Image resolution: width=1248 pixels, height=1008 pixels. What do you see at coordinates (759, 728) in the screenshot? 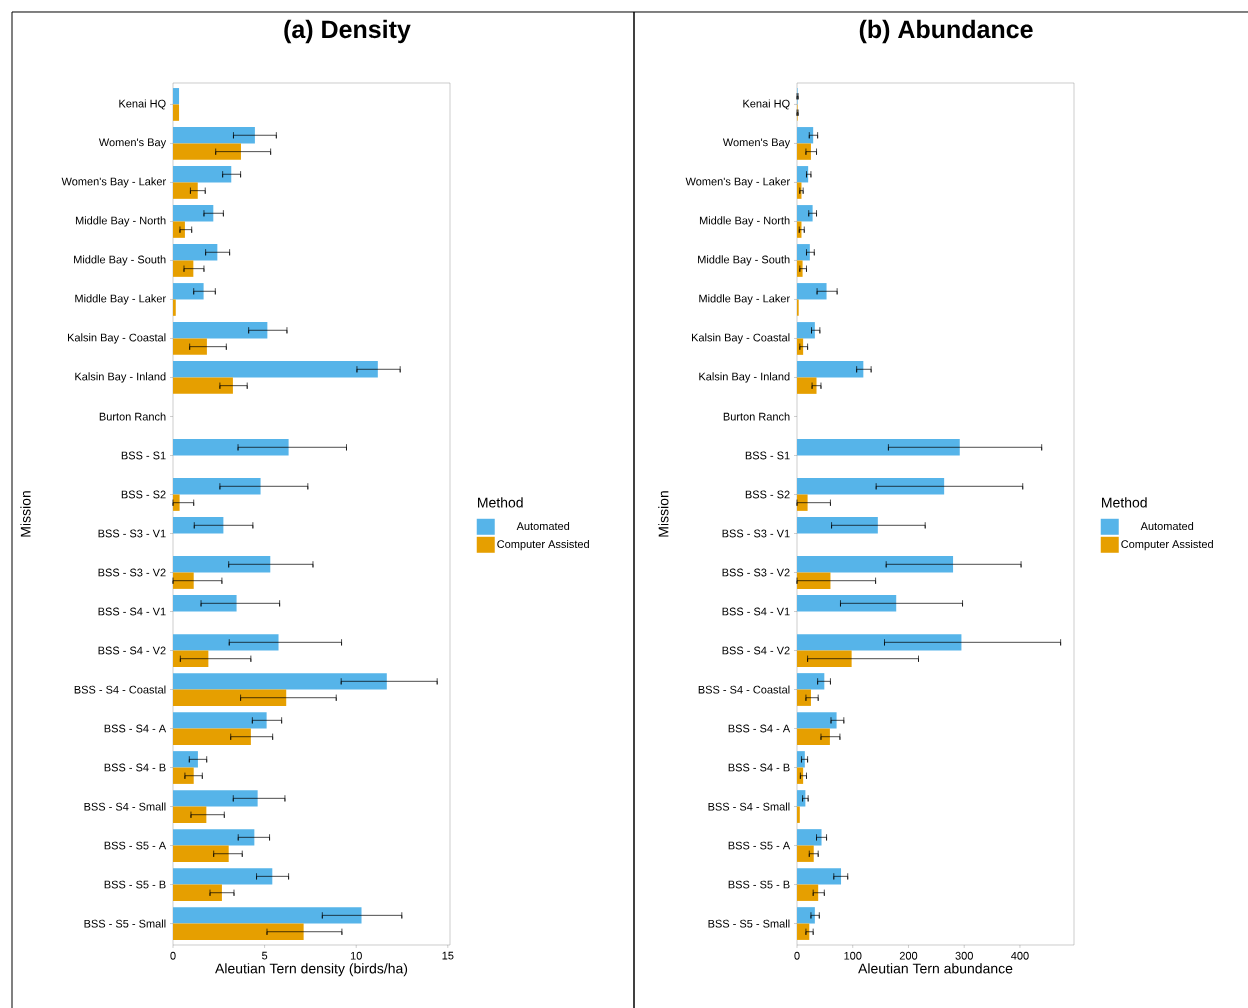
I see `y-tick-label: BSS - S4 - A` at bounding box center [759, 728].